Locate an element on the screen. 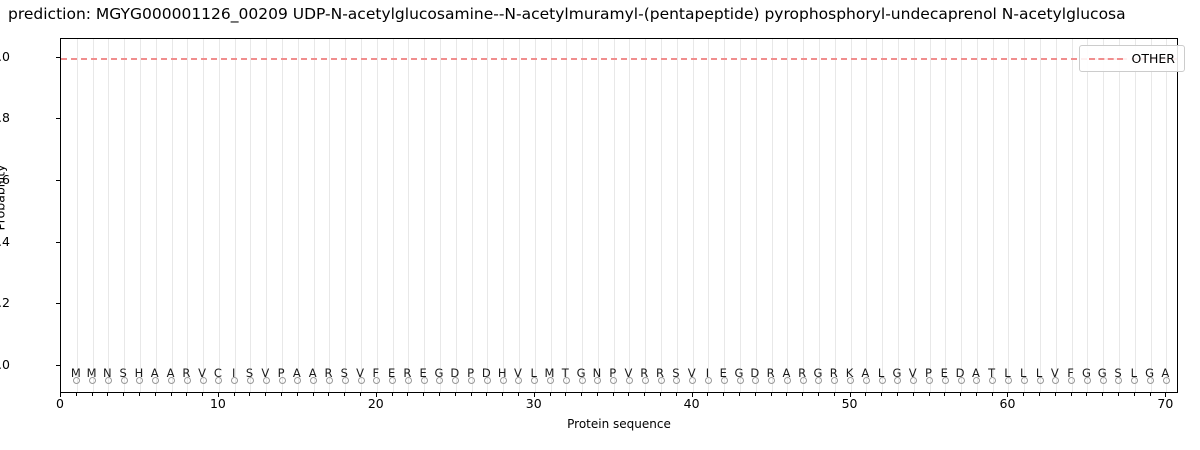 This screenshot has height=450, width=1200. x-tick-label: 70 is located at coordinates (1165, 403).